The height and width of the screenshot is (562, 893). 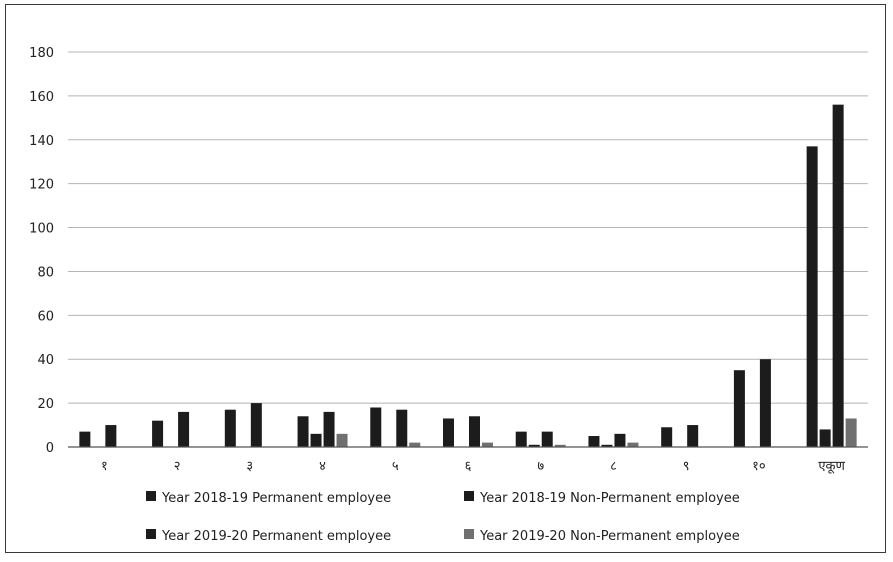 What do you see at coordinates (473, 466) in the screenshot?
I see `x-axis-ticks: १ २ ३ ४ ५ ६ ७ ८ ९ १० एकूण` at bounding box center [473, 466].